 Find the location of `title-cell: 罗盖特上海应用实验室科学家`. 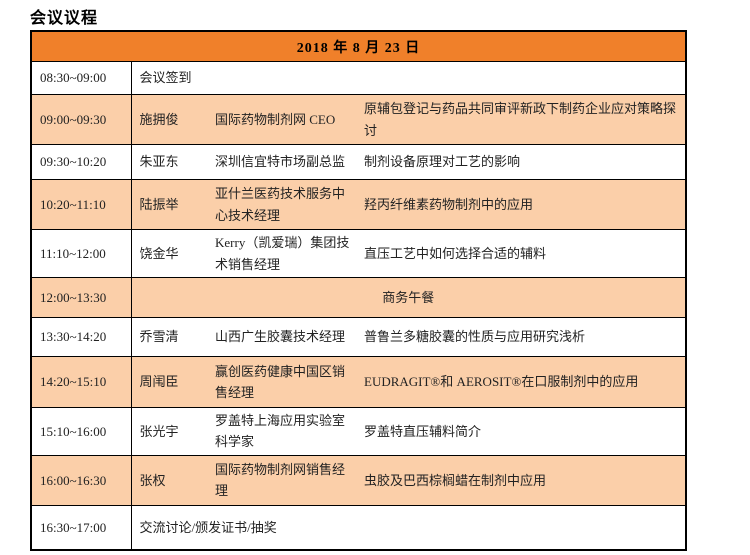

title-cell: 罗盖特上海应用实验室科学家 is located at coordinates (281, 431).